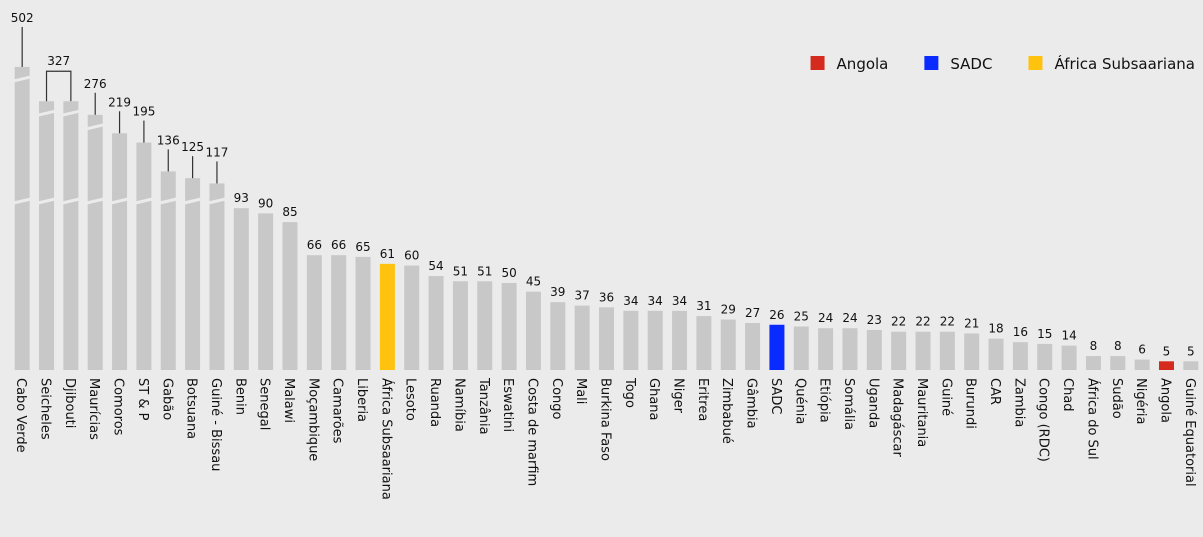 The image size is (1203, 537). I want to click on x-tick-label: Burkina Faso, so click(605, 419).